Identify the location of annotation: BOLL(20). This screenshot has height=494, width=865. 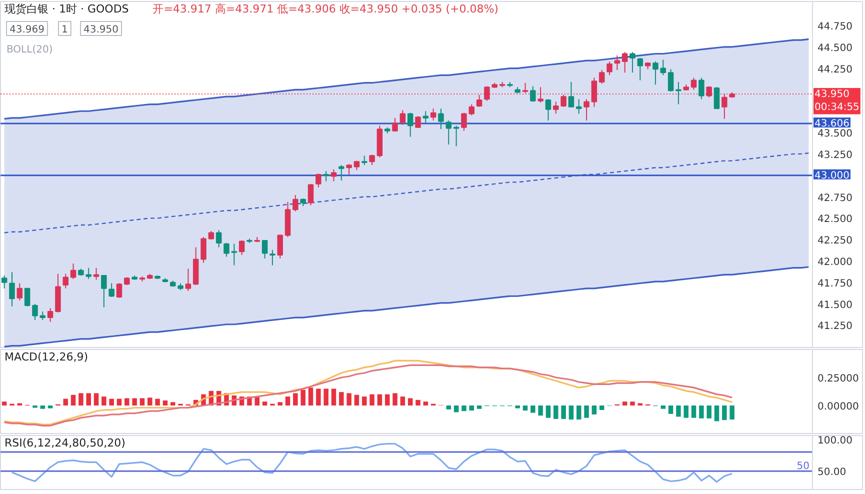
(29, 50).